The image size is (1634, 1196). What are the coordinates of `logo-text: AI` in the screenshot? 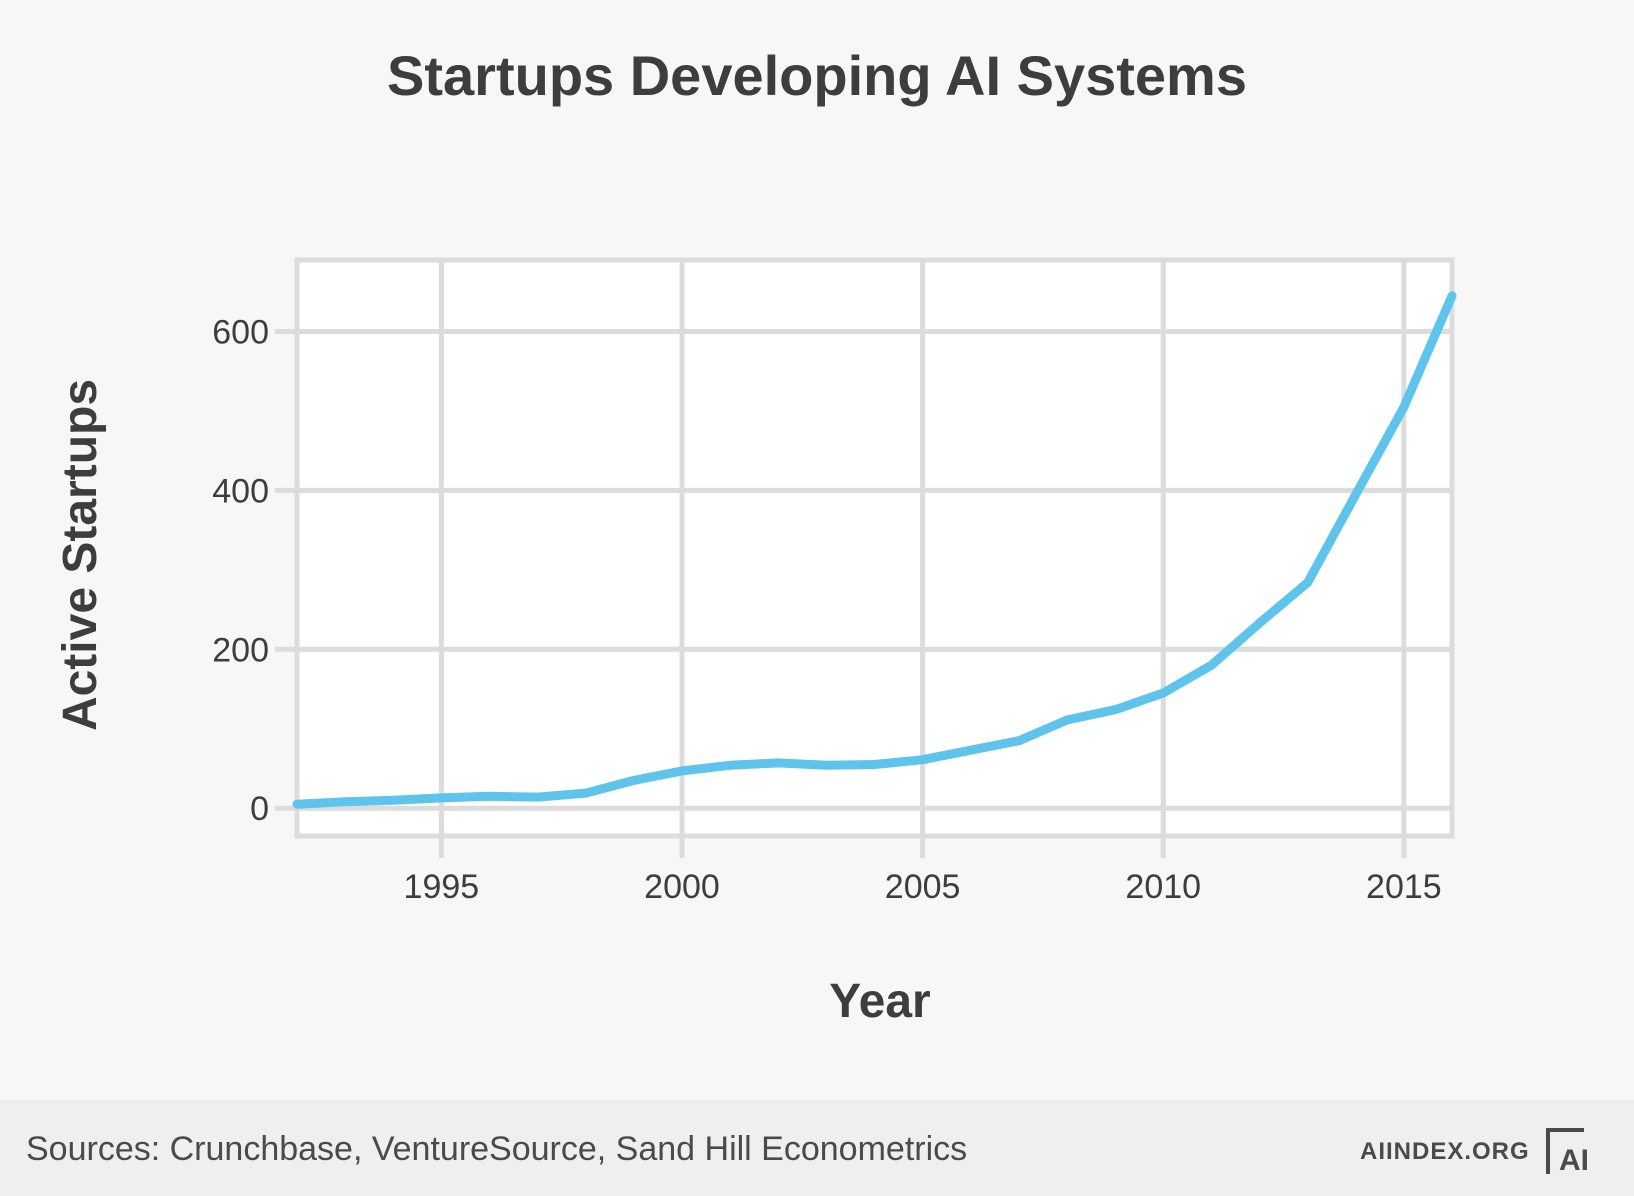 It's located at (1574, 1160).